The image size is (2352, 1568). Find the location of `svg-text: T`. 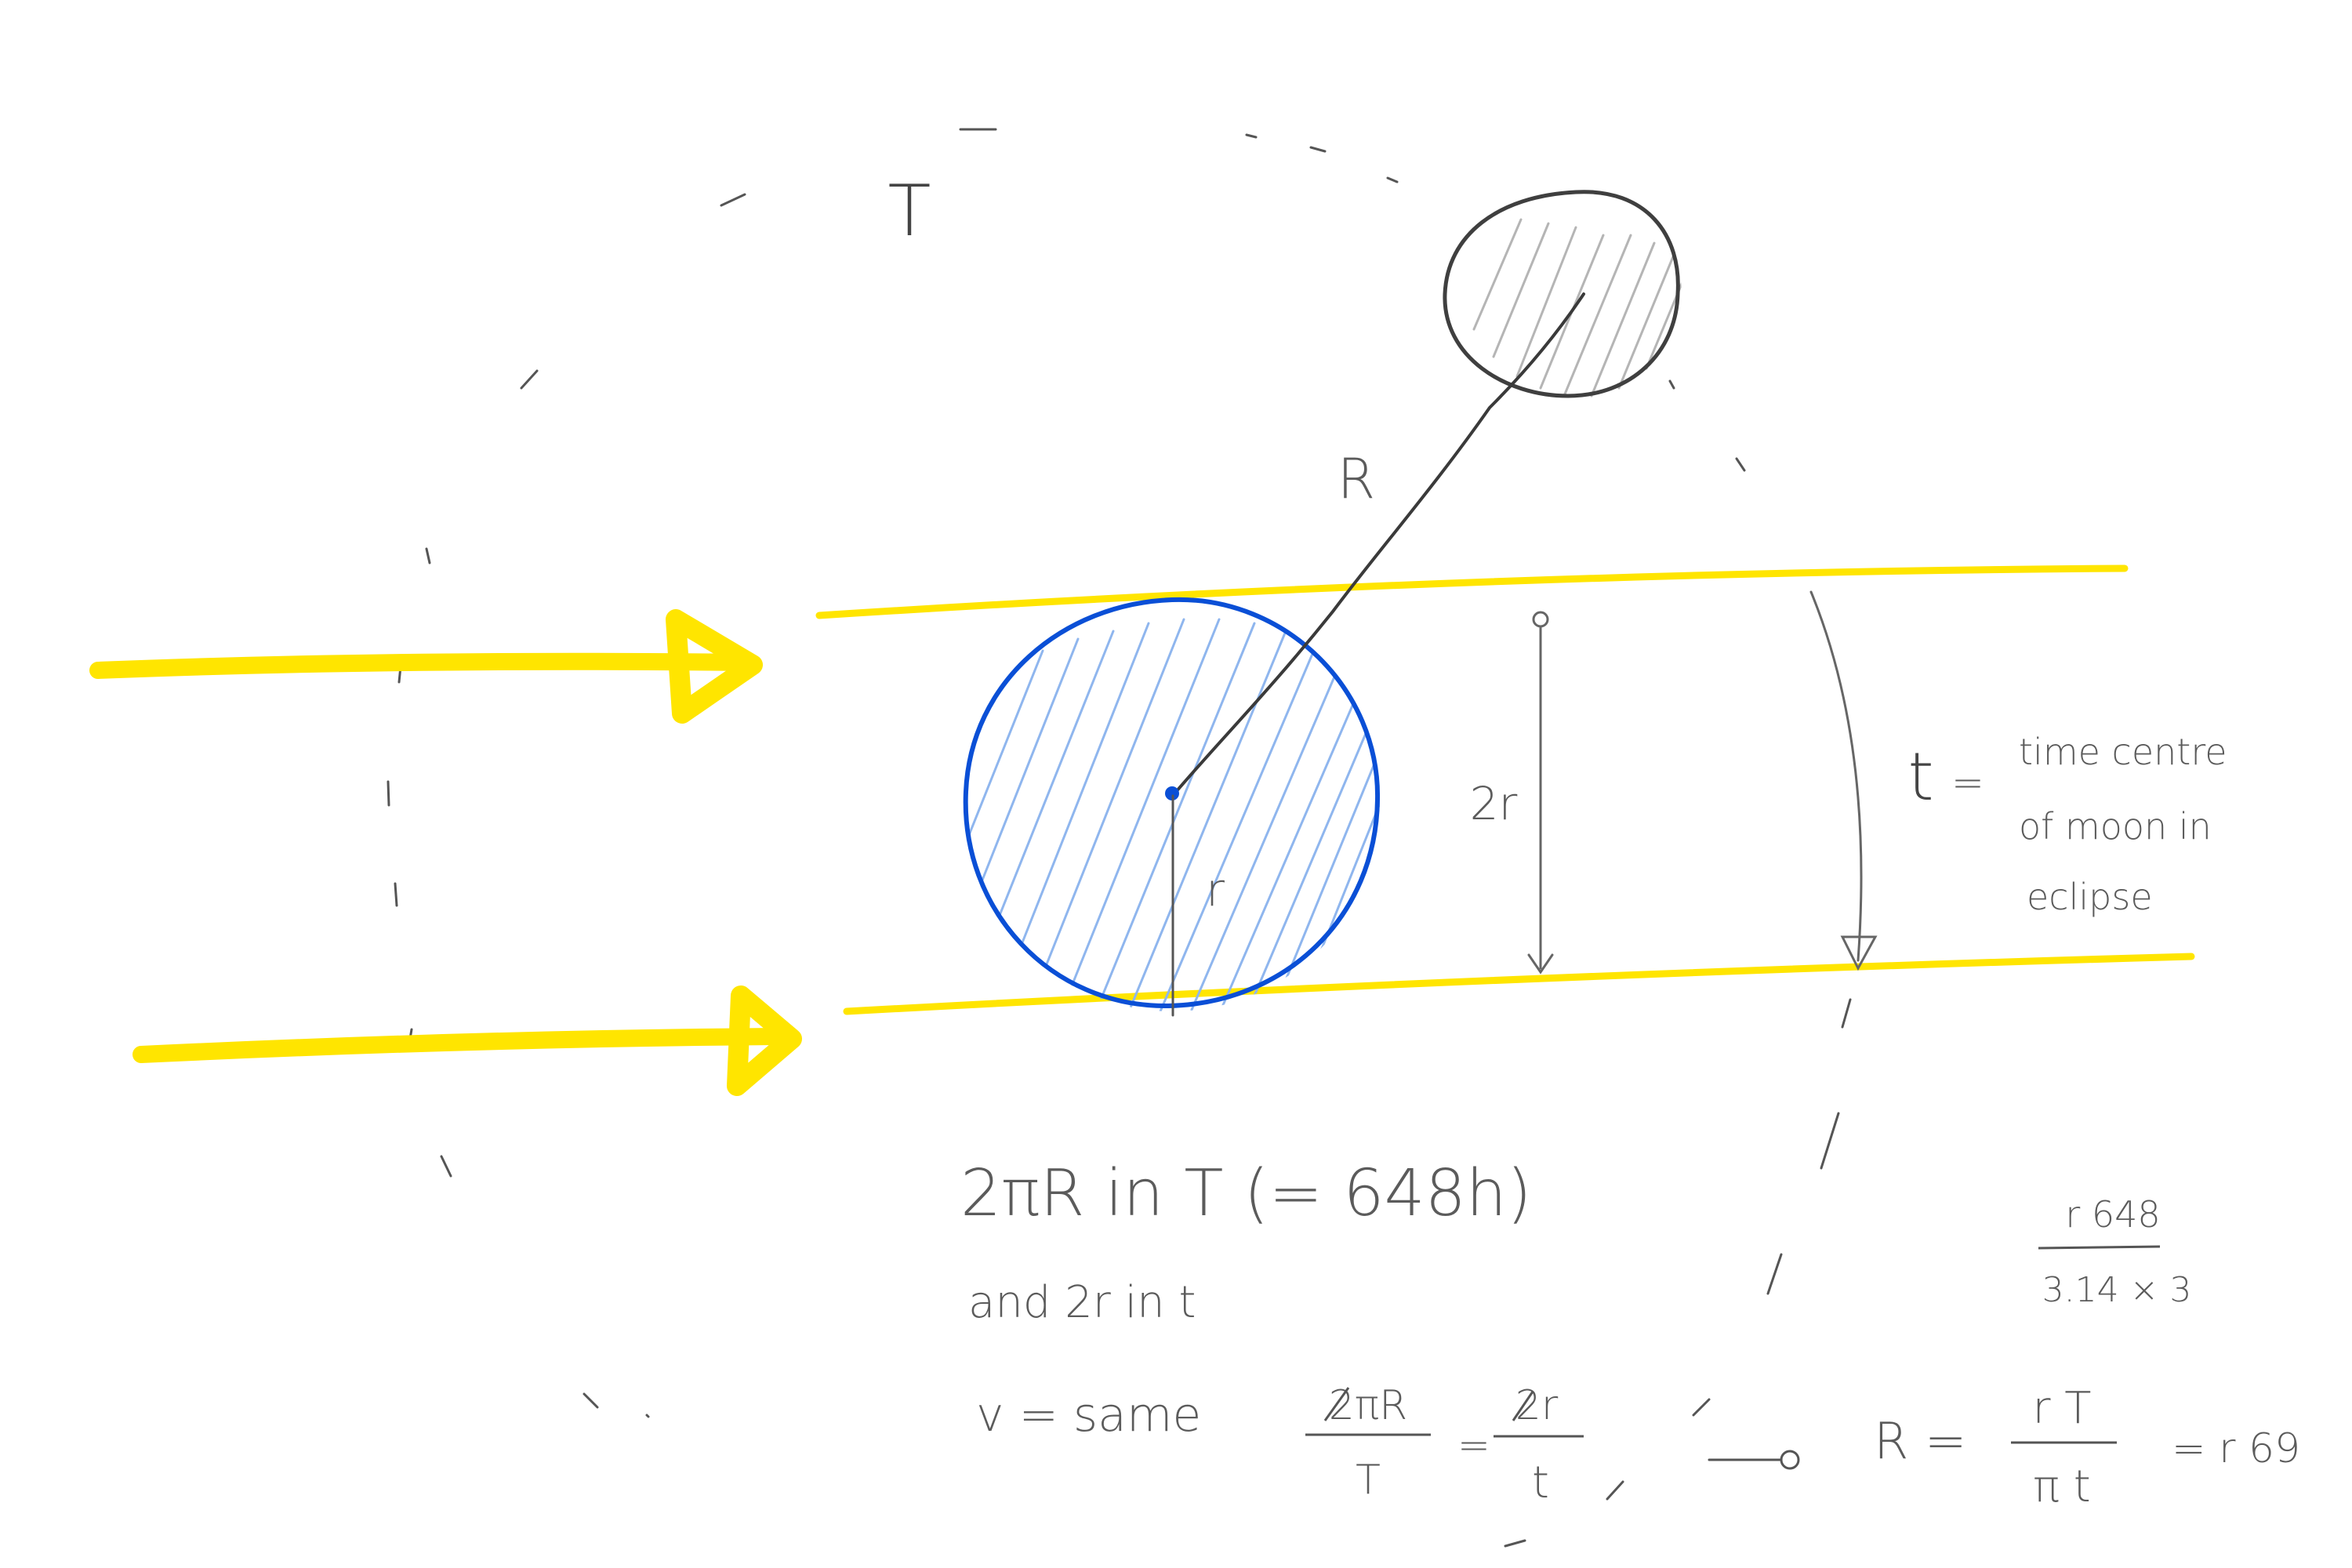

svg-text: T is located at coordinates (1368, 1480).